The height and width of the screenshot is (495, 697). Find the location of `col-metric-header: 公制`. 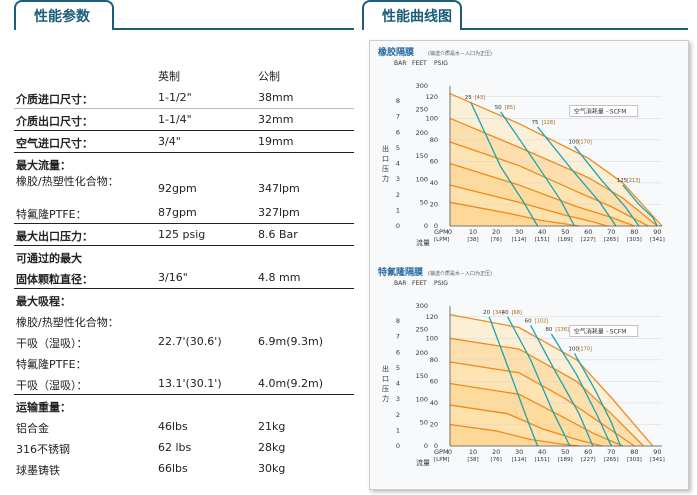

col-metric-header: 公制 is located at coordinates (269, 76).